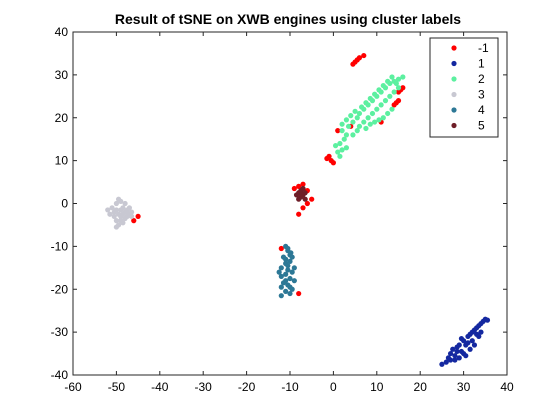 The width and height of the screenshot is (560, 420). I want to click on y-tick-label: -30, so click(60, 332).